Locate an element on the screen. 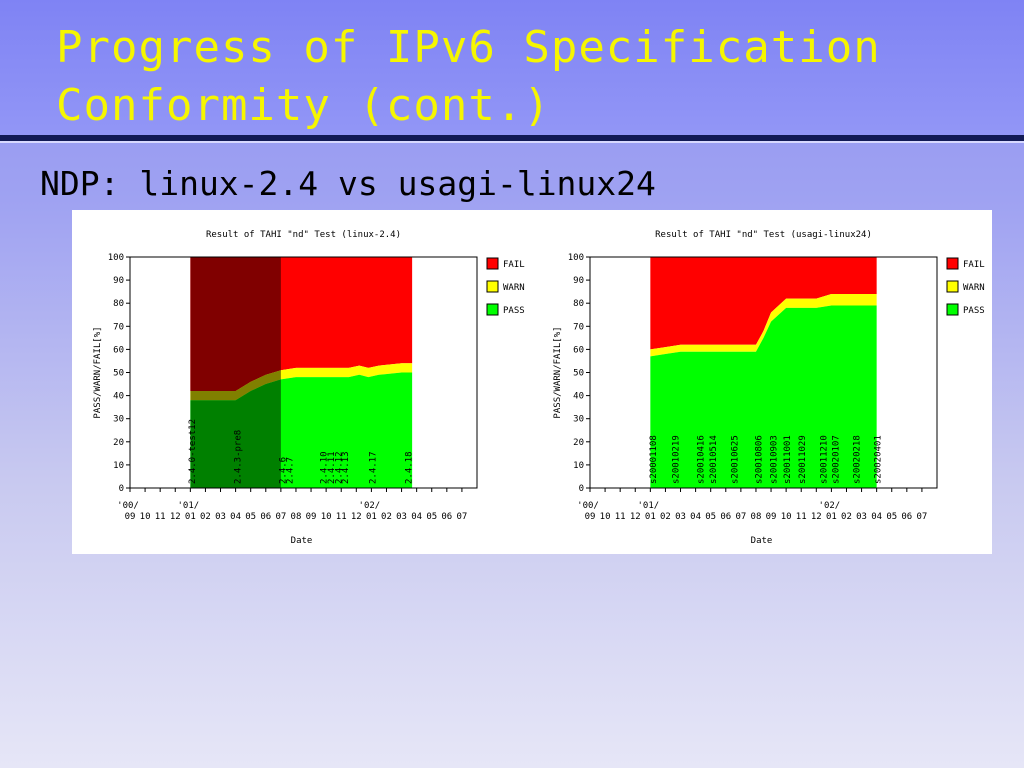  pass-area-shaded is located at coordinates (235, 433).